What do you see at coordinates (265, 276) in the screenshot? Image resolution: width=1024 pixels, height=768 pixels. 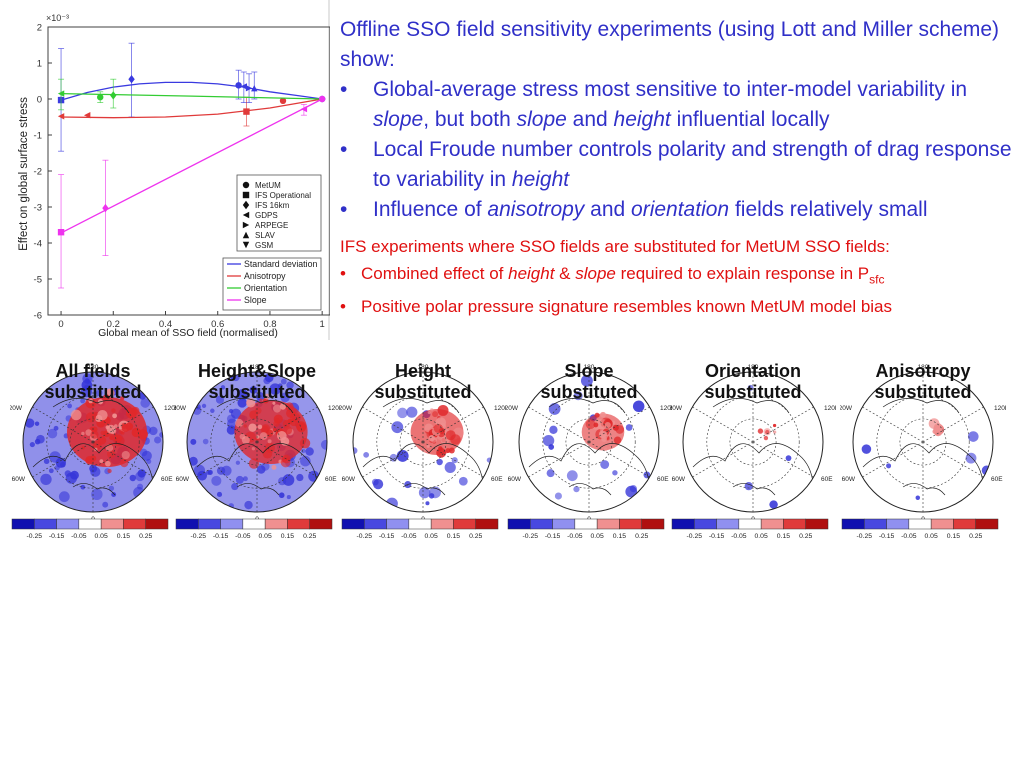 I see `fit-legend-label: Anisotropy` at bounding box center [265, 276].